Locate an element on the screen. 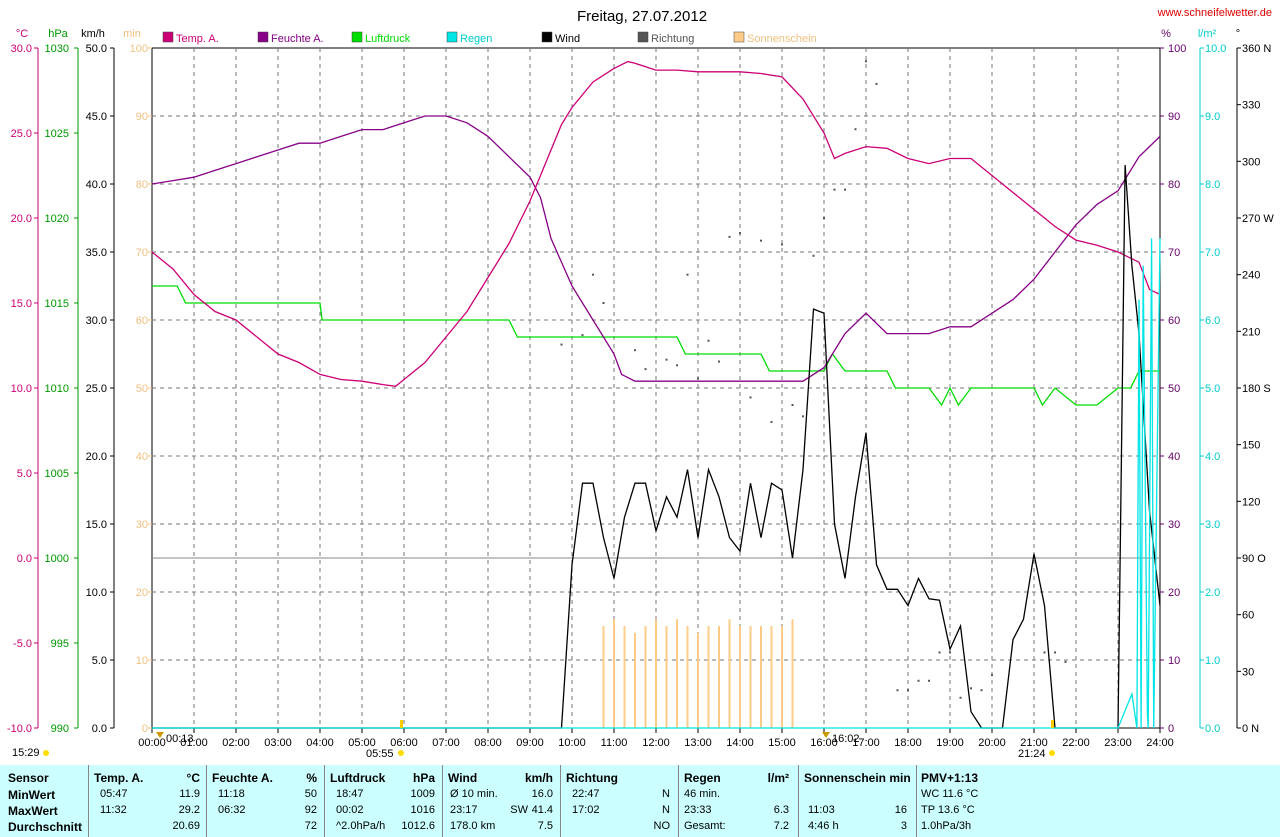 The width and height of the screenshot is (1280, 837). x-tick-label: 12:00 is located at coordinates (656, 743).